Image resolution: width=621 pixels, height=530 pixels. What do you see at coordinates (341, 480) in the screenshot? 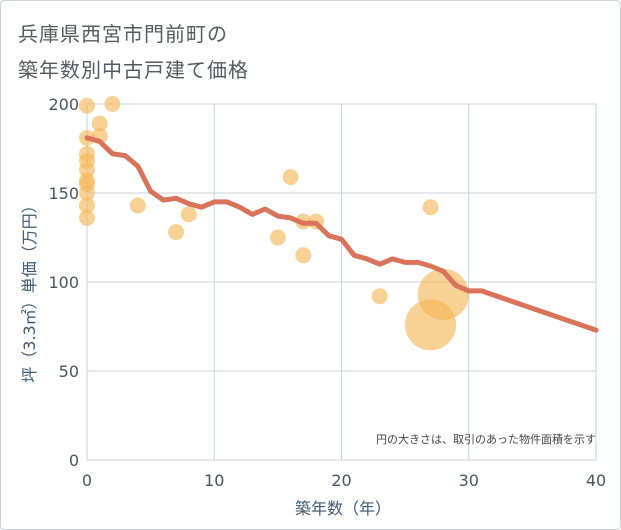
I see `x-tick-label: 20` at bounding box center [341, 480].